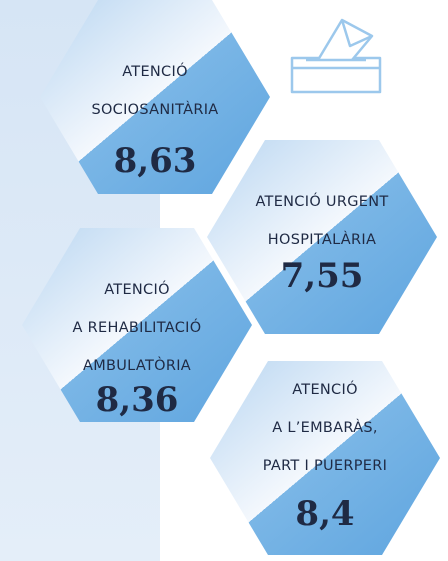  Describe the element at coordinates (325, 466) in the screenshot. I see `hexagon-label: PART I PUERPERI` at that location.